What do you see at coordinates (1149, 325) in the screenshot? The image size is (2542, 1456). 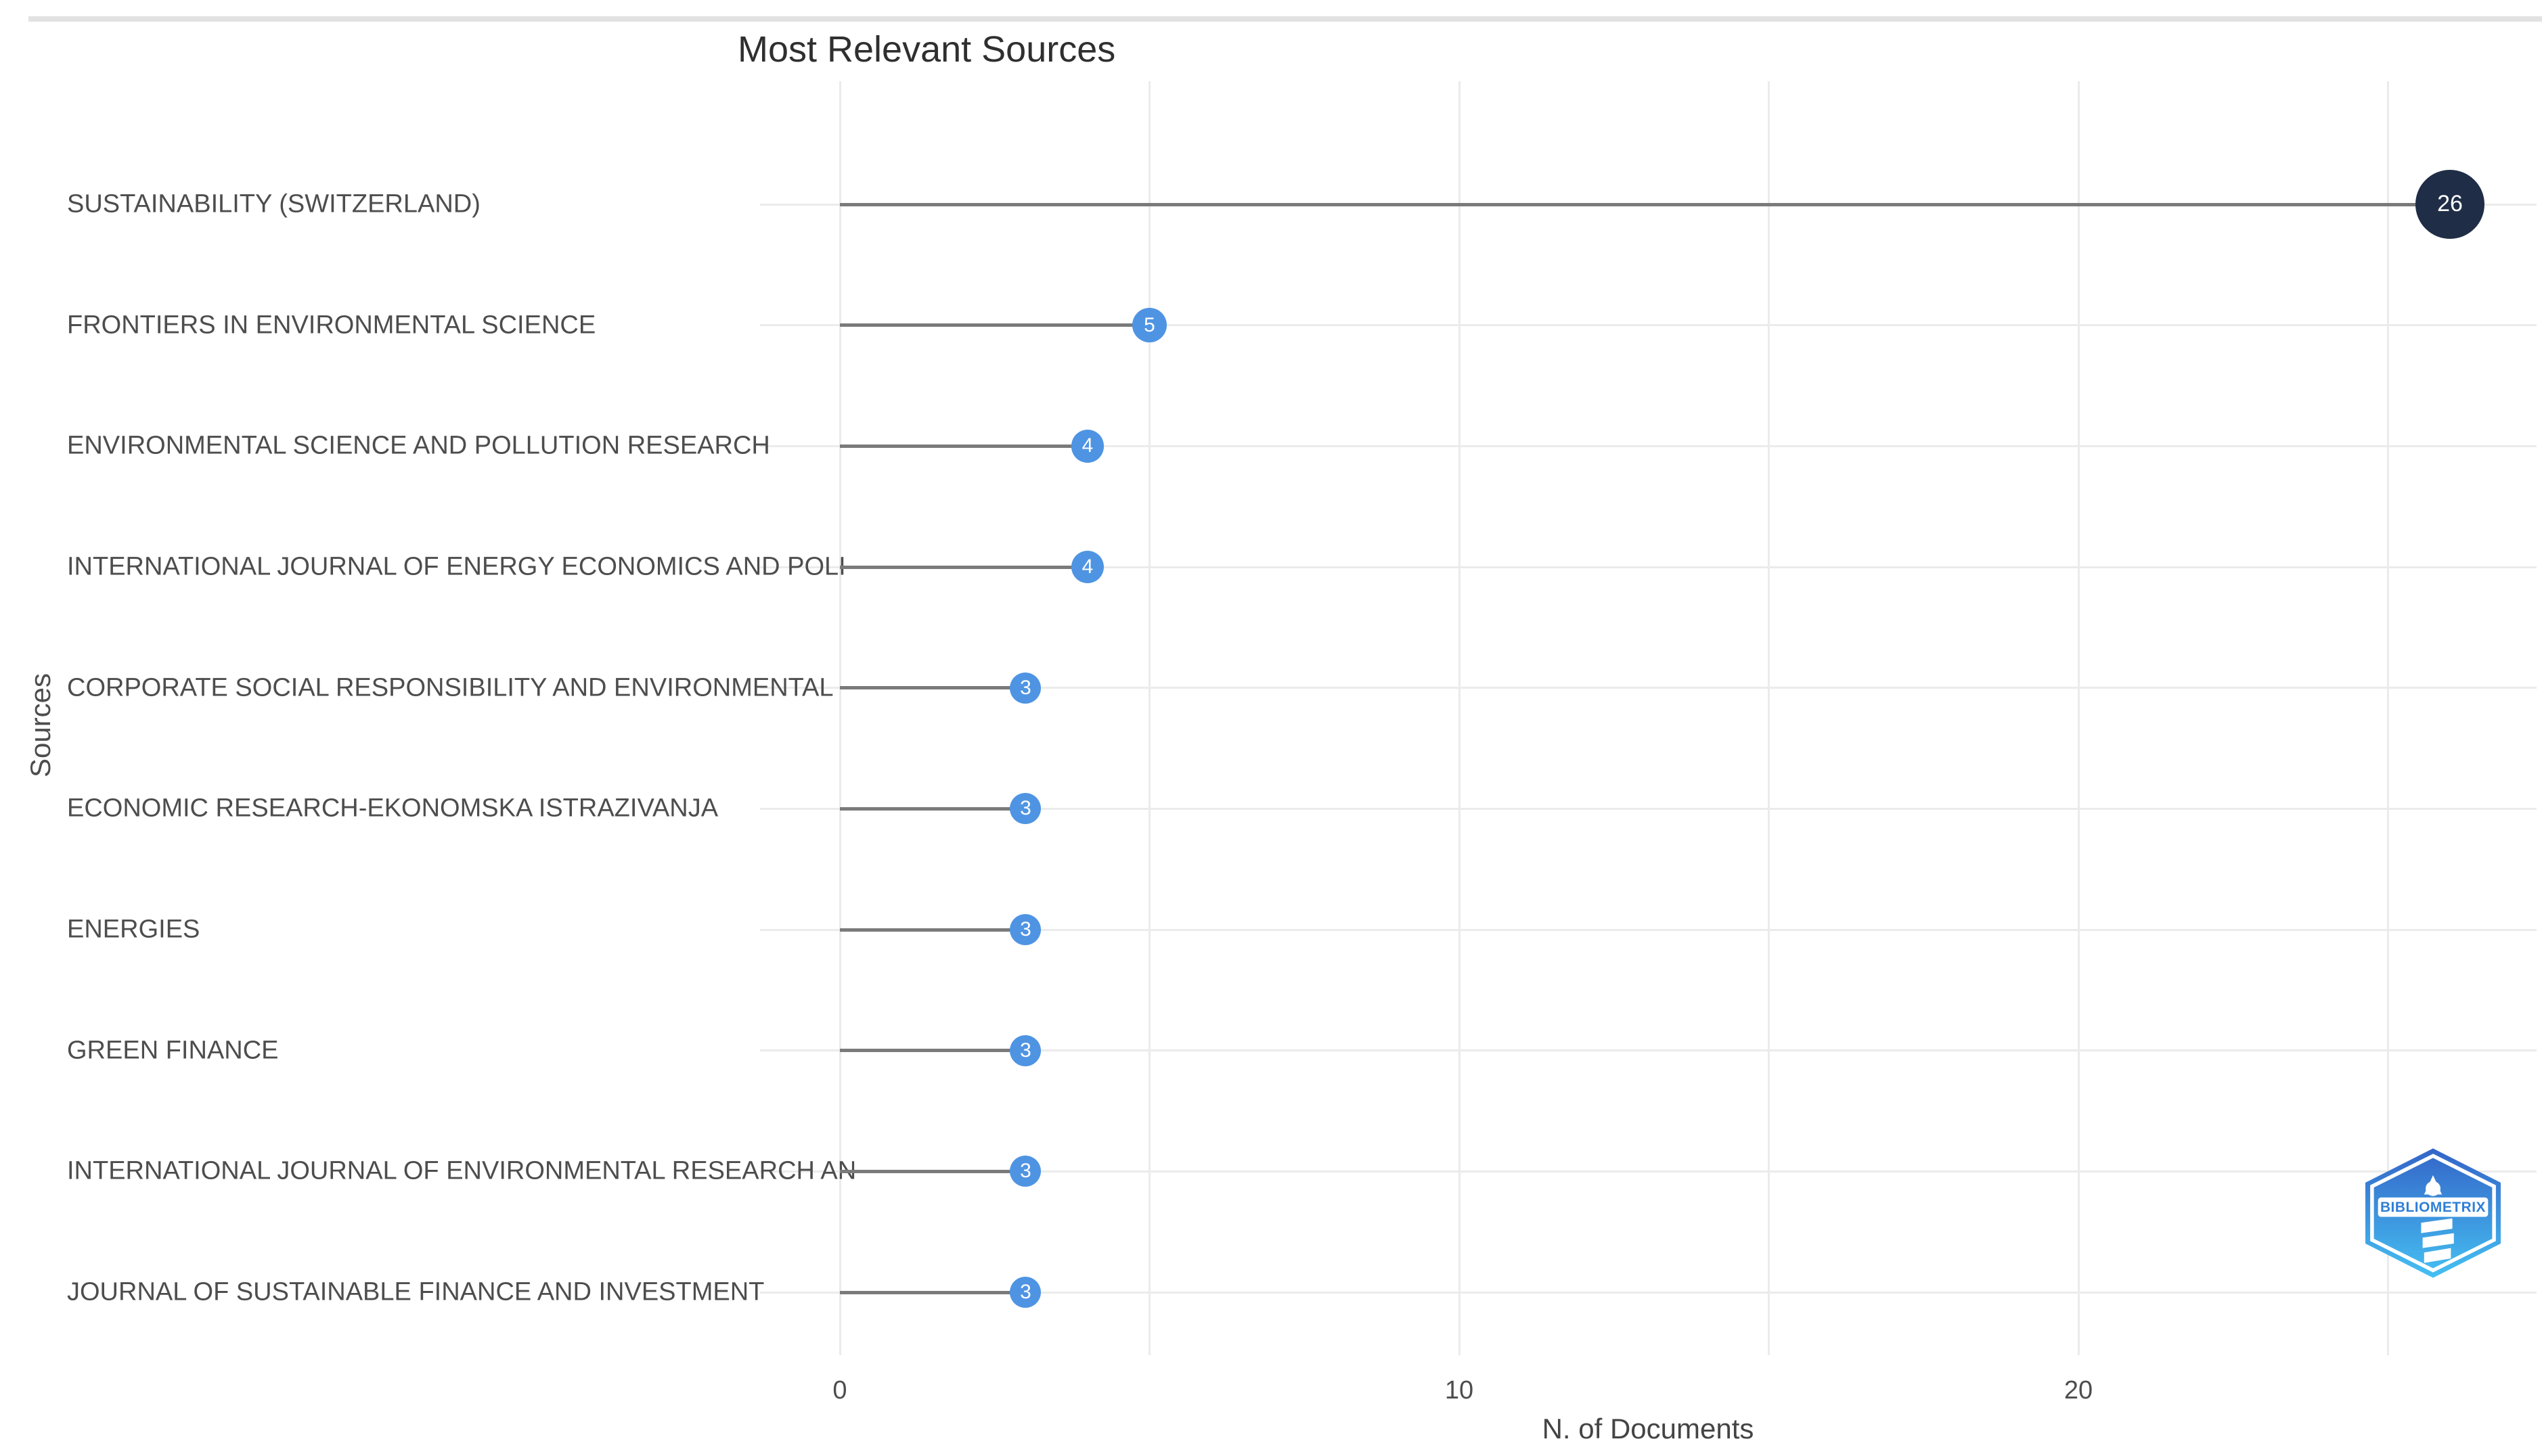 I see `value-bubble: 5` at bounding box center [1149, 325].